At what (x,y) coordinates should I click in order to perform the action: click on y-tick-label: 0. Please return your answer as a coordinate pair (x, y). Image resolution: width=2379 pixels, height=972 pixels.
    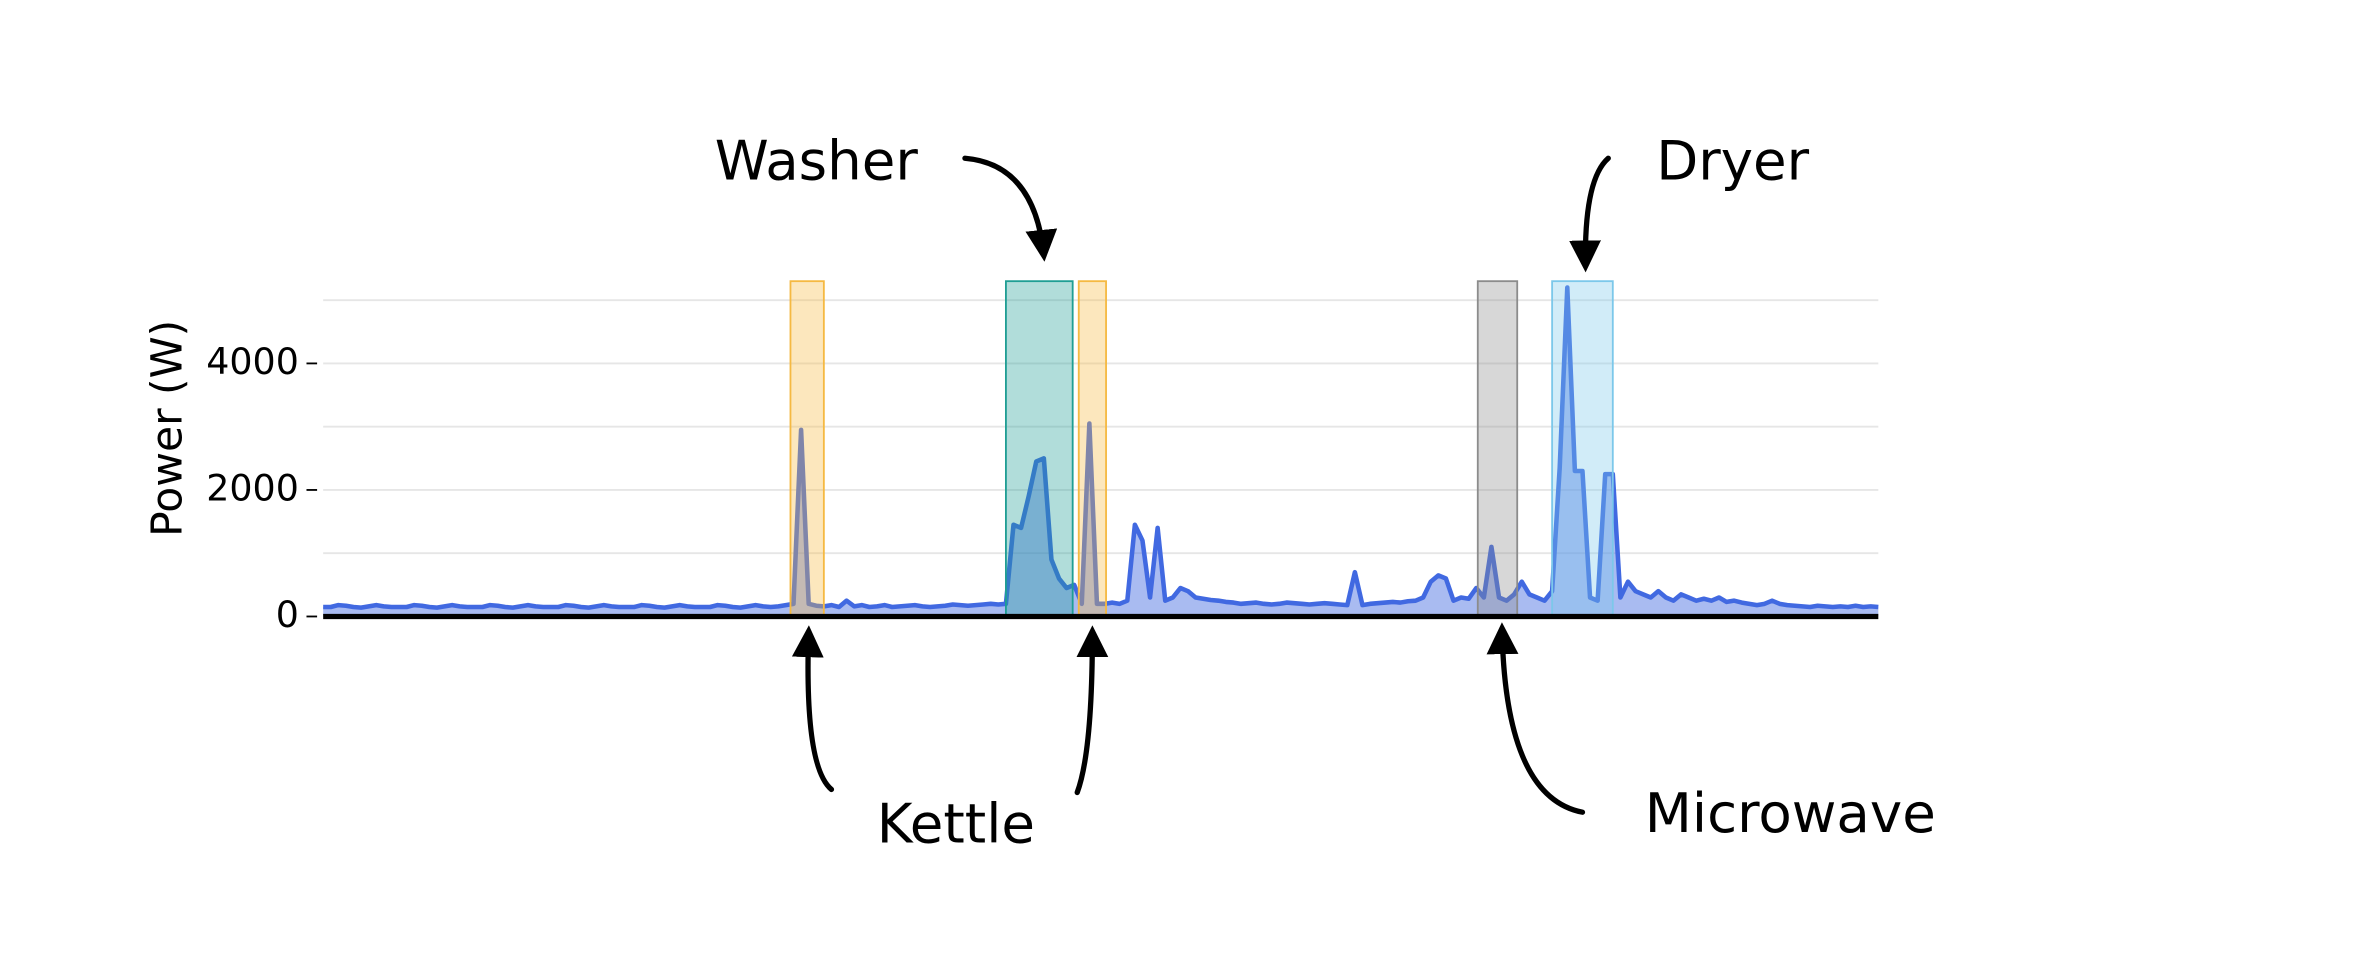
    Looking at the image, I should click on (287, 614).